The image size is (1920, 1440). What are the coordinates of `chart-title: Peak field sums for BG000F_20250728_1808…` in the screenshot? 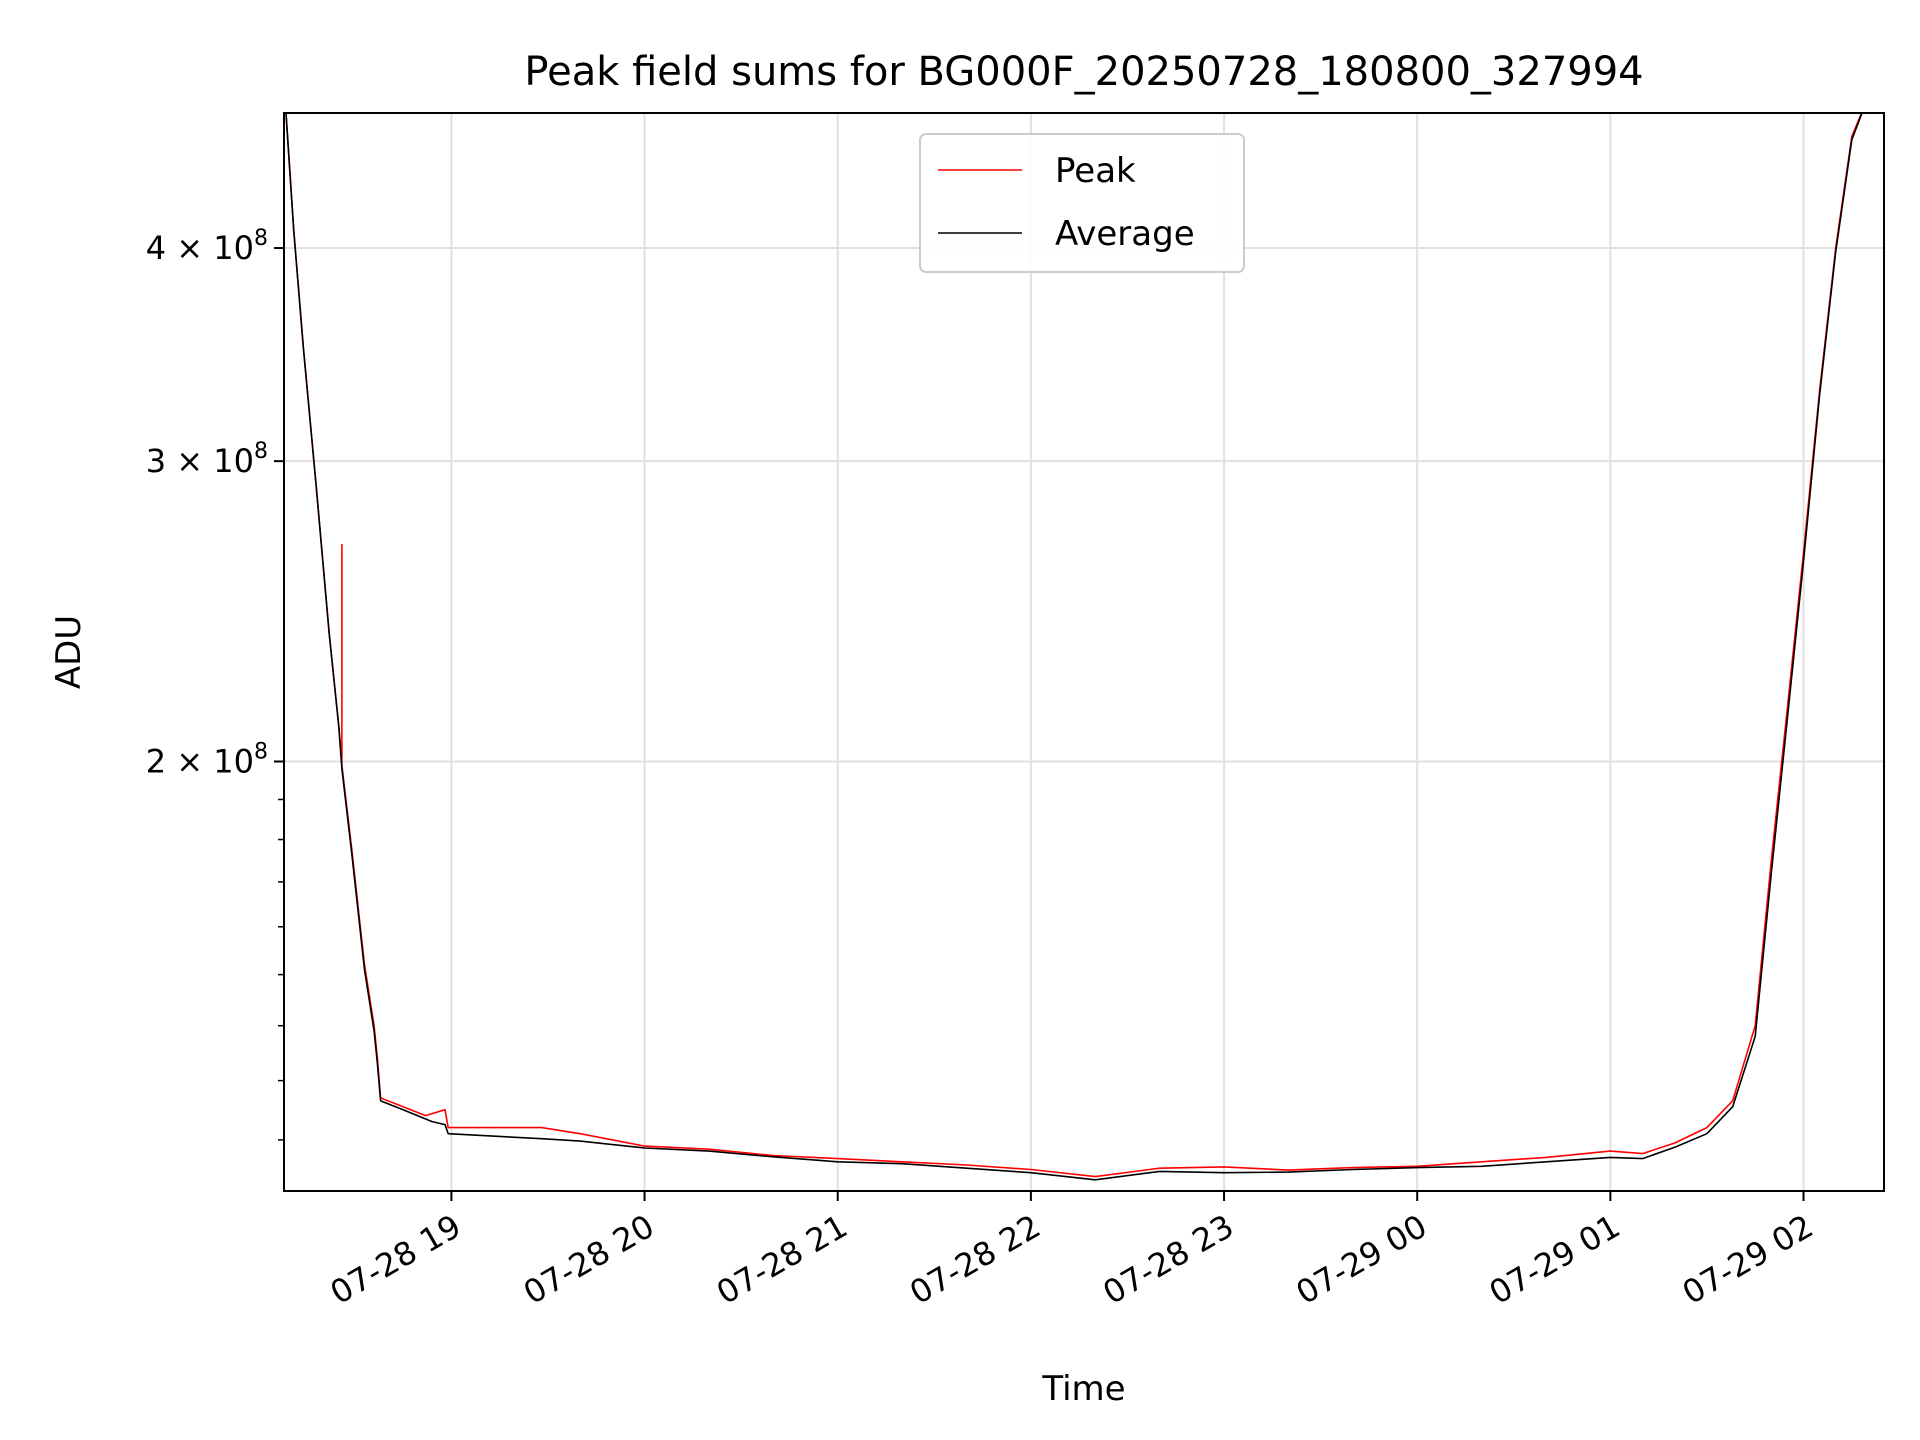 It's located at (1083, 72).